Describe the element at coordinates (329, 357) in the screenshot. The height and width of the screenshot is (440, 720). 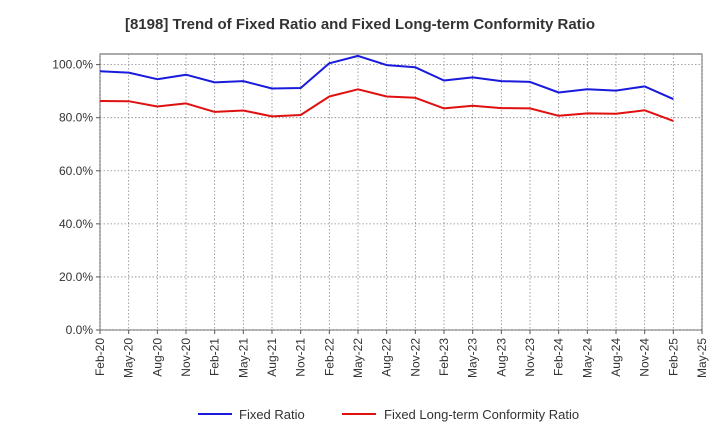
I see `x-tick-label: Feb-22` at that location.